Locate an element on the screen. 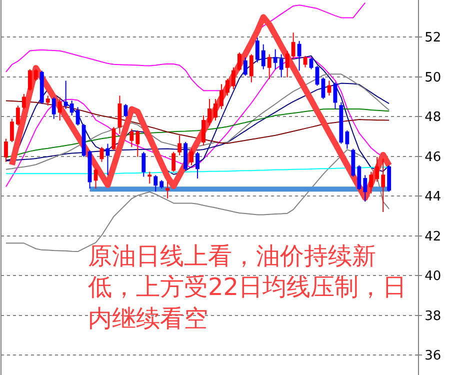 Image resolution: width=450 pixels, height=375 pixels. y-tick-label: 38 is located at coordinates (433, 316).